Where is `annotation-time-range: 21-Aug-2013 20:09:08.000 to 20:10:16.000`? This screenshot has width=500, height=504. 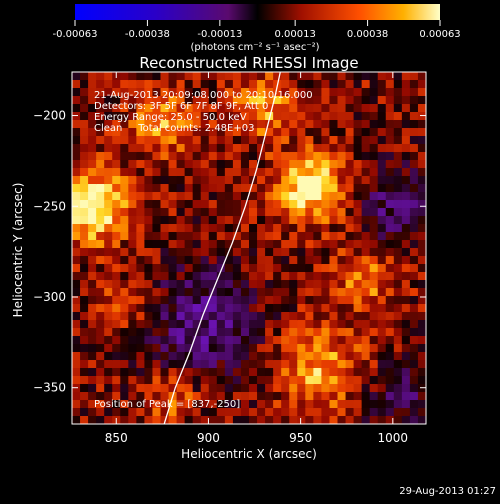
annotation-time-range: 21-Aug-2013 20:09:08.000 to 20:10:16.000 is located at coordinates (203, 95).